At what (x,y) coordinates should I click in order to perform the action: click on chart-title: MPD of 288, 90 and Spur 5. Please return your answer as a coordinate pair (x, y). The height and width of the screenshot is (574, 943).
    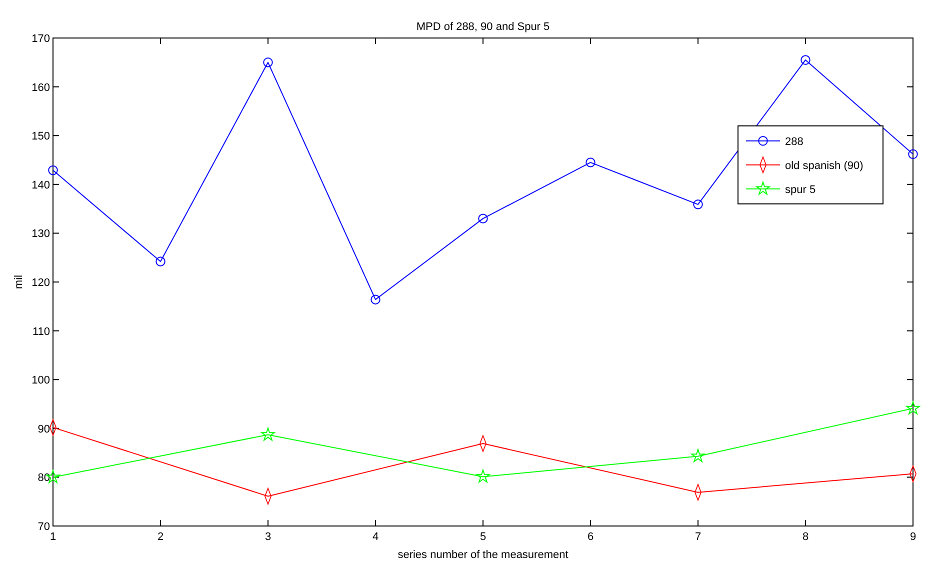
    Looking at the image, I should click on (483, 27).